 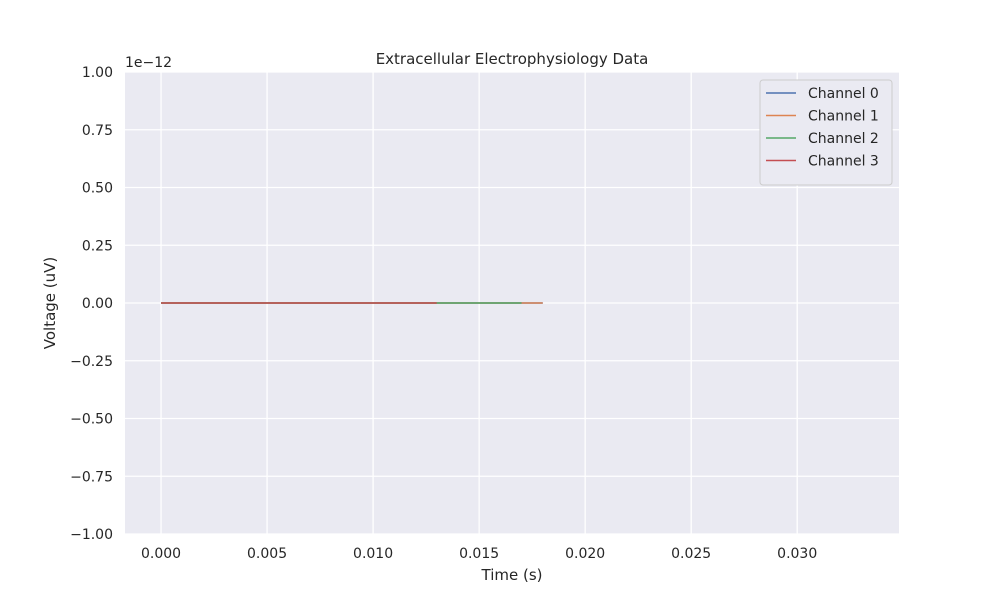 What do you see at coordinates (50, 303) in the screenshot?
I see `y-axis-label: Voltage (uV)` at bounding box center [50, 303].